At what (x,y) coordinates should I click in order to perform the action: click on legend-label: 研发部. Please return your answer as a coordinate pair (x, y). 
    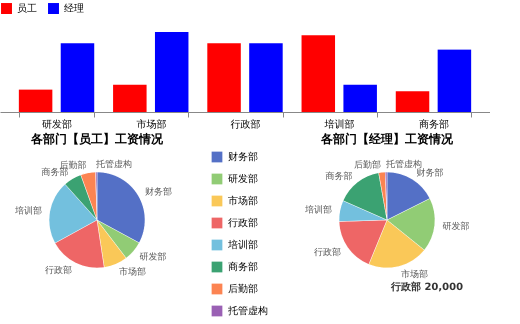
    Looking at the image, I should click on (243, 179).